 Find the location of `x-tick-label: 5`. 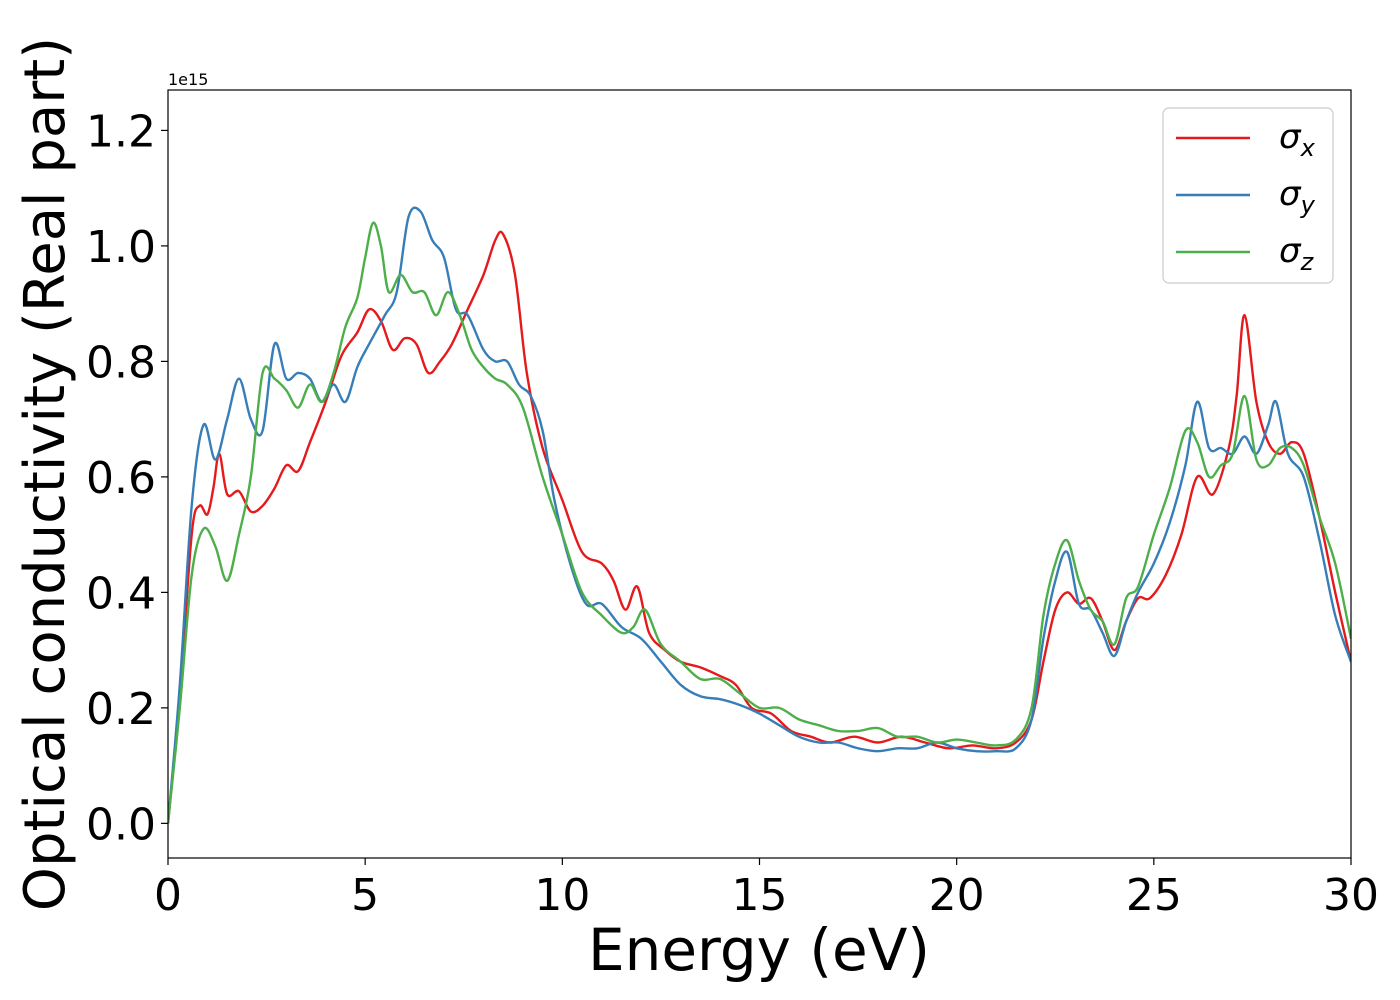

x-tick-label: 5 is located at coordinates (365, 895).